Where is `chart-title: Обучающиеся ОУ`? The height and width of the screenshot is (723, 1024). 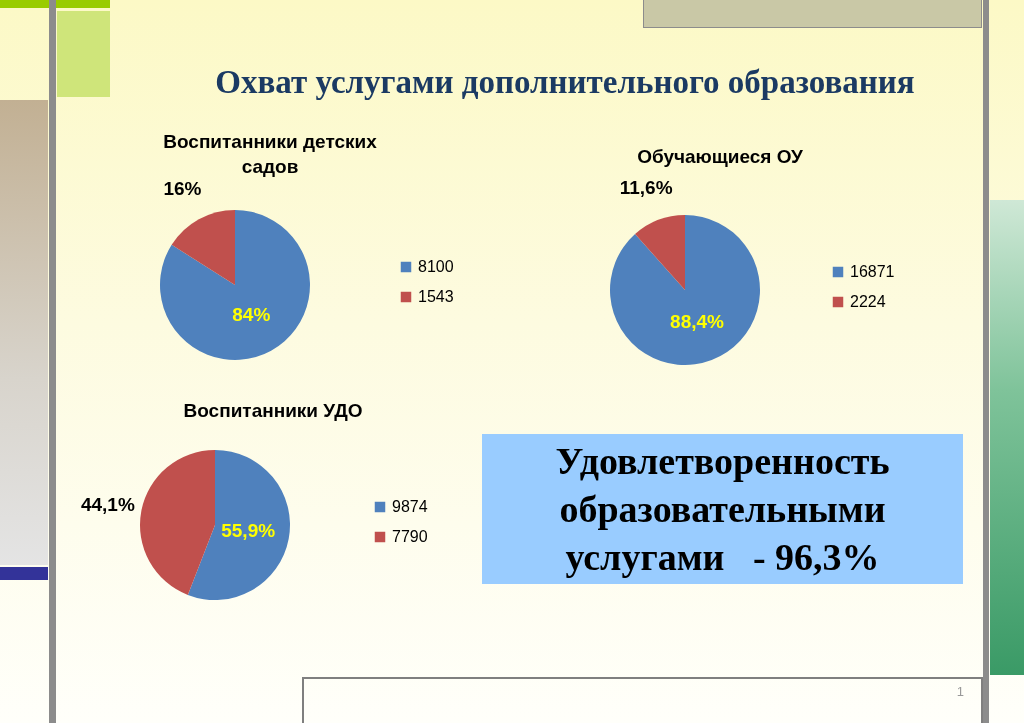 chart-title: Обучающиеся ОУ is located at coordinates (720, 157).